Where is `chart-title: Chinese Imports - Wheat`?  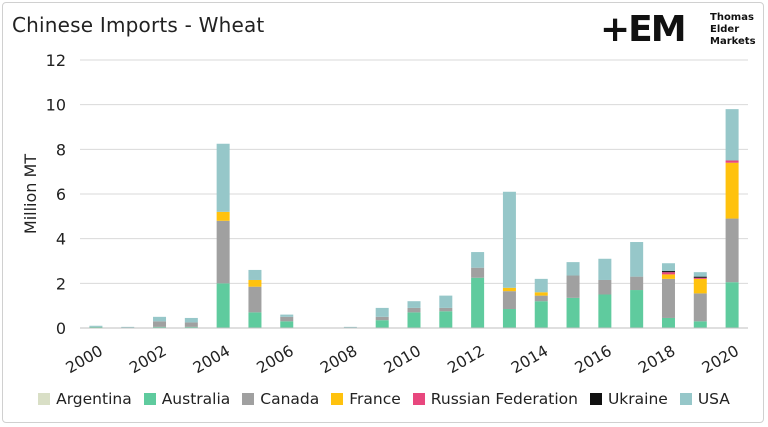 chart-title: Chinese Imports - Wheat is located at coordinates (138, 25).